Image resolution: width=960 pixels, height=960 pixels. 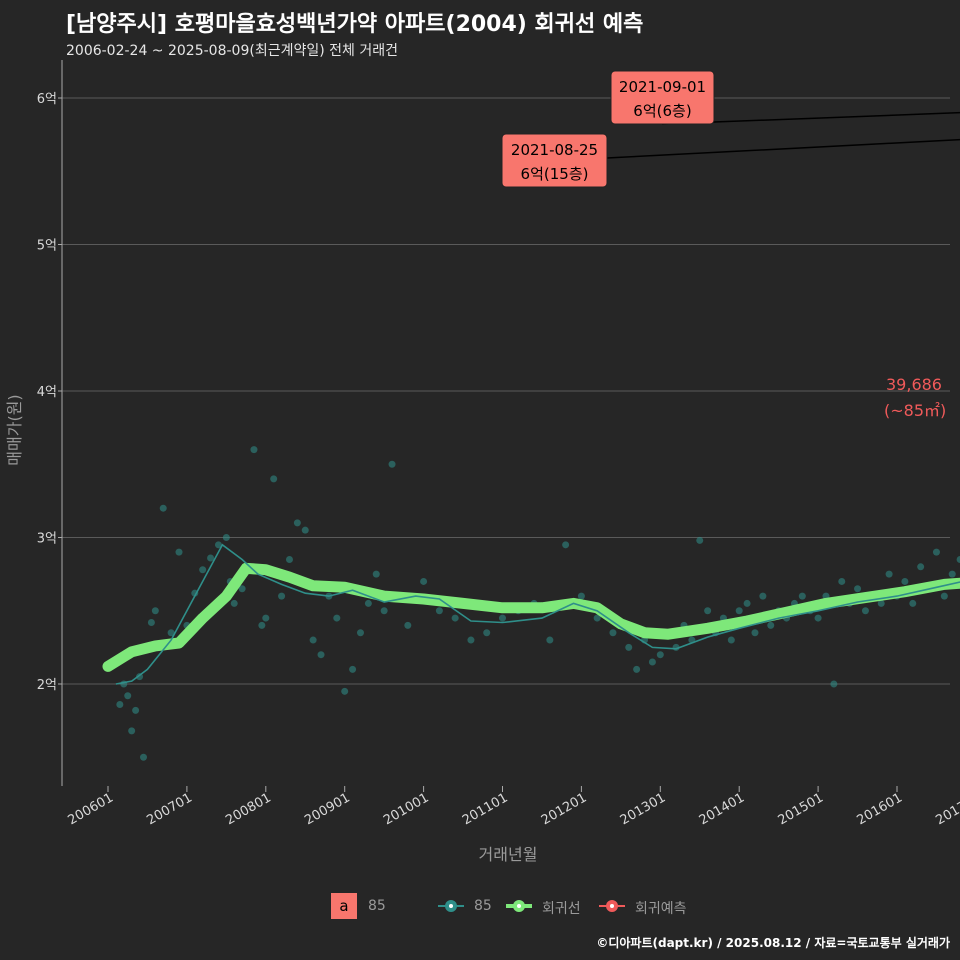 What do you see at coordinates (561, 909) in the screenshot?
I see `legend-regression-label: 회귀선` at bounding box center [561, 909].